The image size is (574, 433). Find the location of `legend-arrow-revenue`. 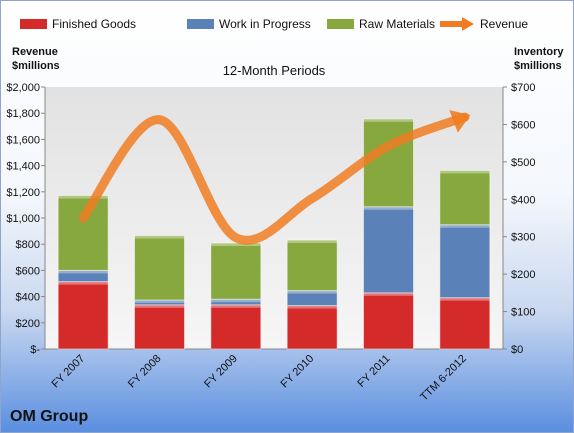

legend-arrow-revenue is located at coordinates (468, 24).